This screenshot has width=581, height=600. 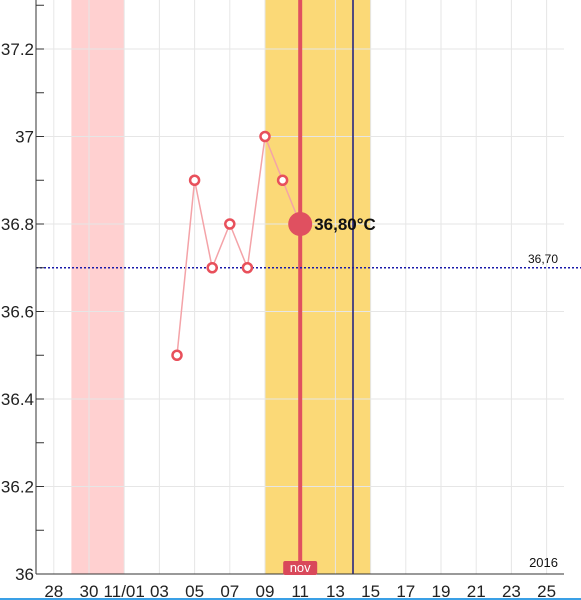 What do you see at coordinates (326, 287) in the screenshot?
I see `vertical-lines-layer` at bounding box center [326, 287].